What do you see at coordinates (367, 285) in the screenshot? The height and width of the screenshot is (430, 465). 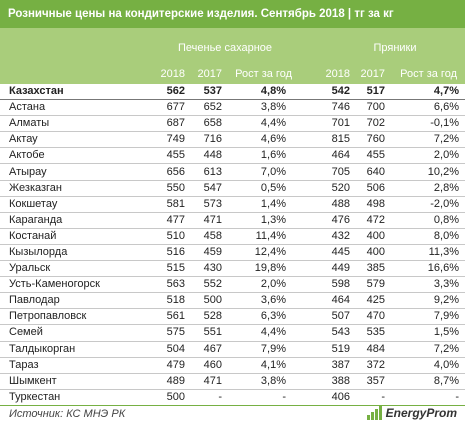 I see `value-cell: 579` at bounding box center [367, 285].